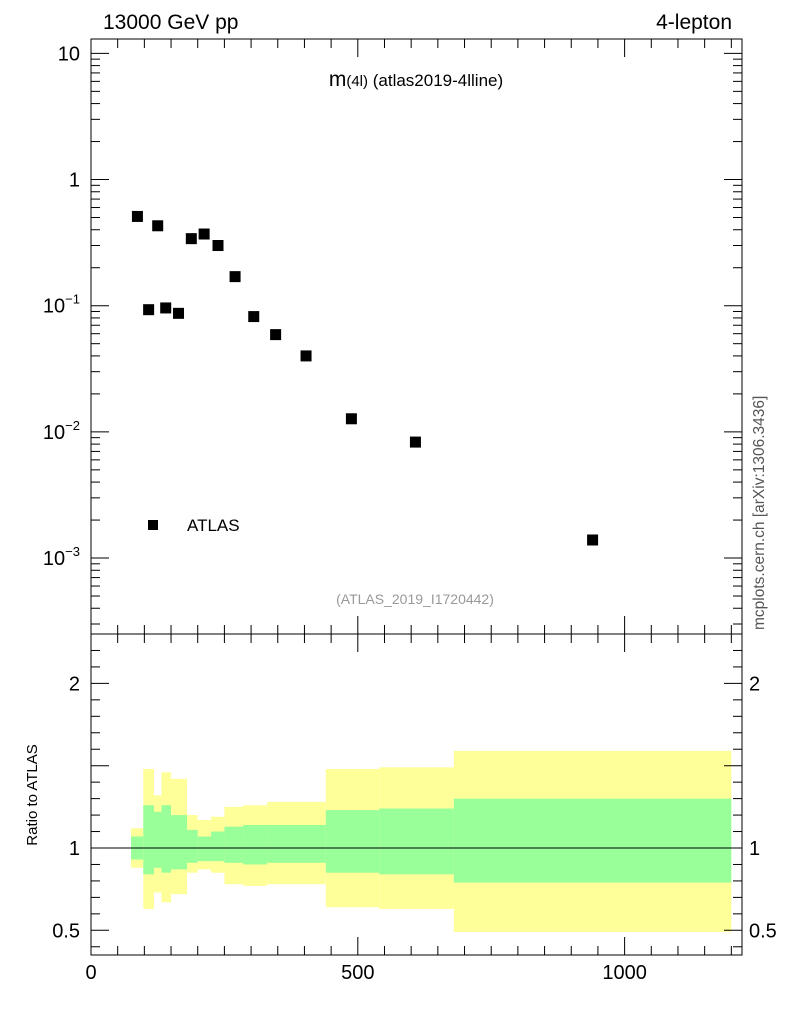 This screenshot has width=786, height=1024. Describe the element at coordinates (153, 525) in the screenshot. I see `legend-marker-atlas` at that location.